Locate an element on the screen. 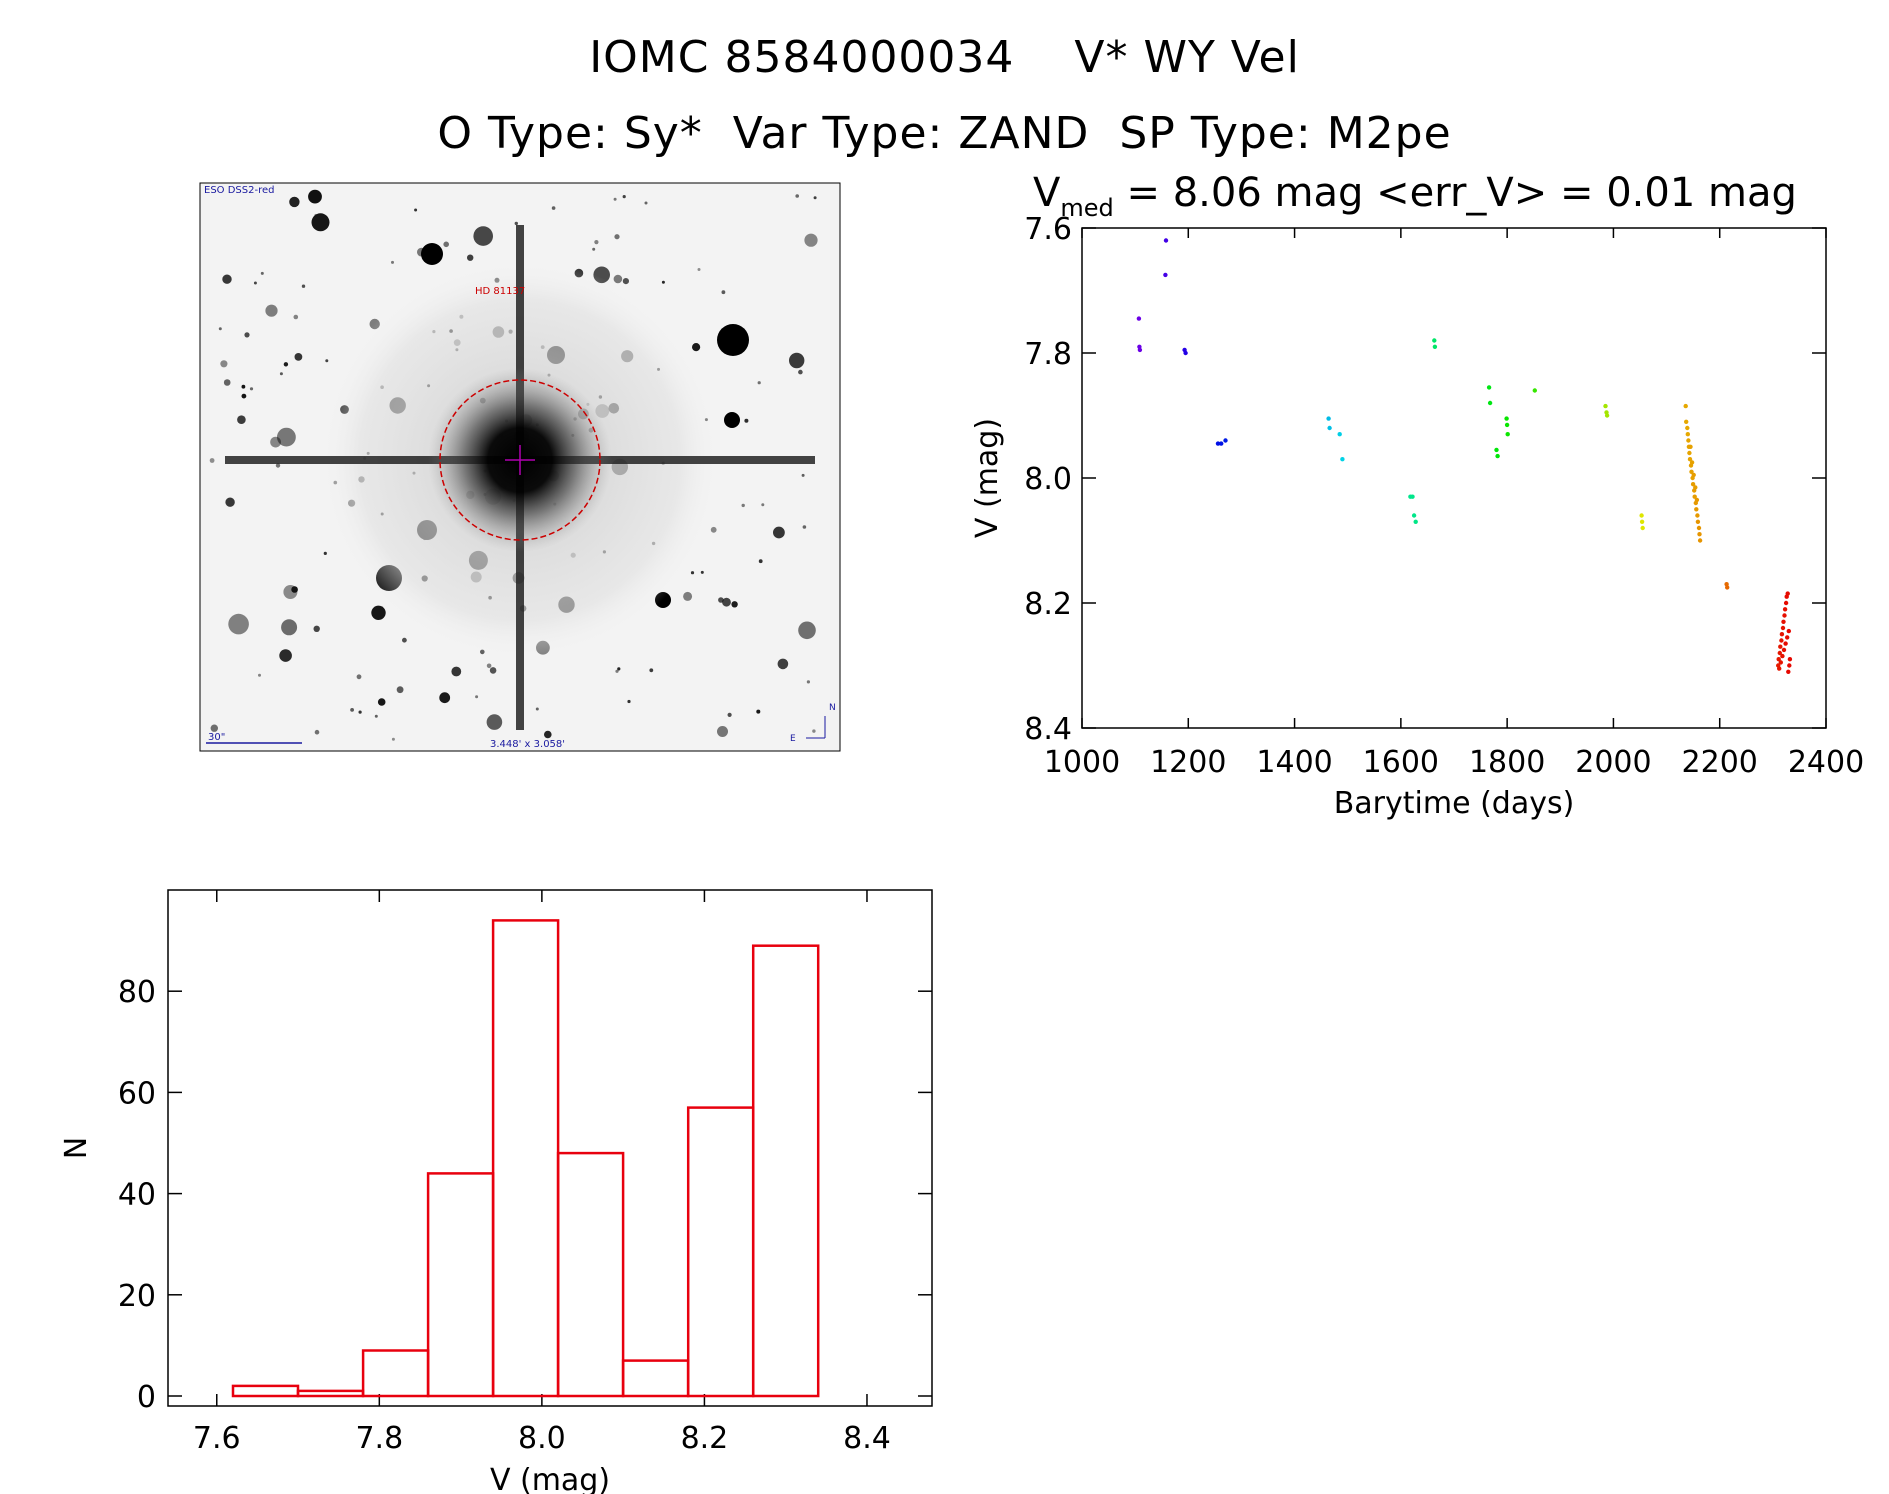 The height and width of the screenshot is (1494, 1889). lc-xtick-label: 1200 is located at coordinates (1188, 762).